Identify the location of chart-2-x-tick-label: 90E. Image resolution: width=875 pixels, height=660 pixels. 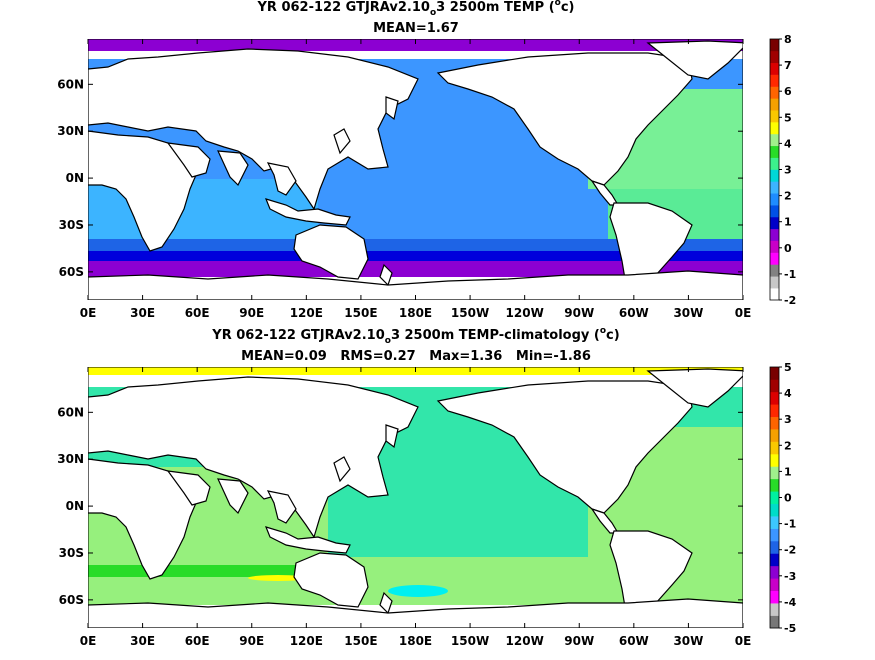
(251, 641).